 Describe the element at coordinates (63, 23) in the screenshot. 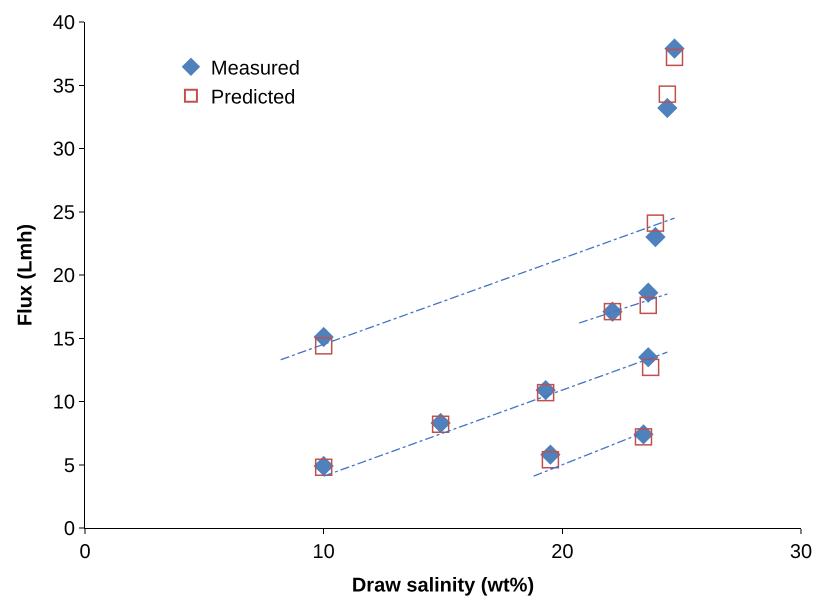

I see `y-tick-label: 40` at that location.